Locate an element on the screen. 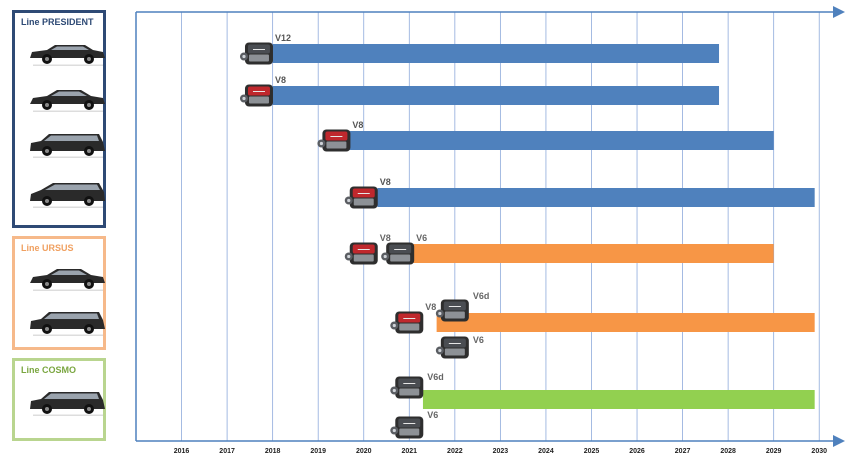 The image size is (860, 459). line-president-panel: Line PRESIDENT is located at coordinates (59, 119).